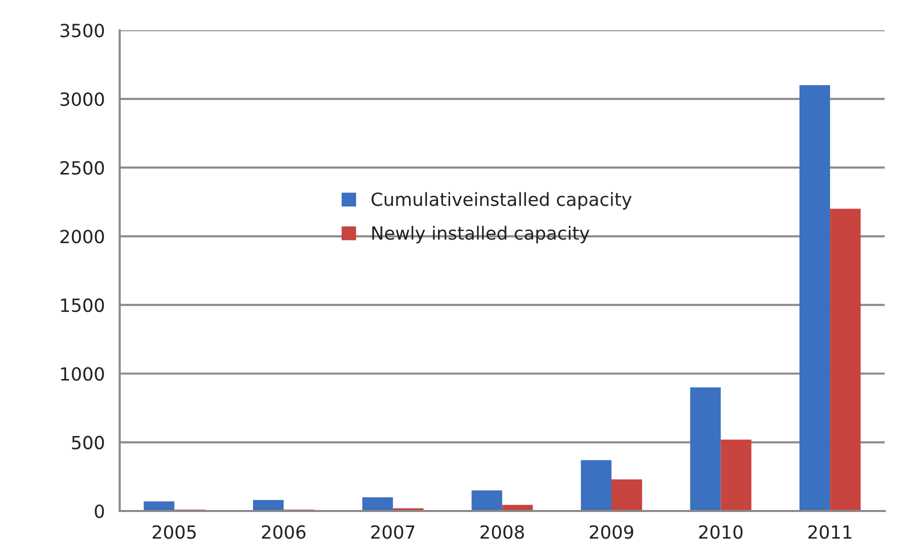  What do you see at coordinates (284, 532) in the screenshot?
I see `x-tick-label: 2006` at bounding box center [284, 532].